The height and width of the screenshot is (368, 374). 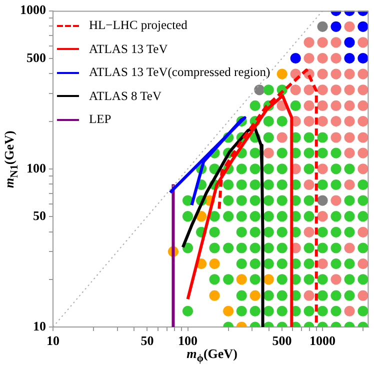 I want to click on y-tick-label: 10, so click(x=39, y=326).